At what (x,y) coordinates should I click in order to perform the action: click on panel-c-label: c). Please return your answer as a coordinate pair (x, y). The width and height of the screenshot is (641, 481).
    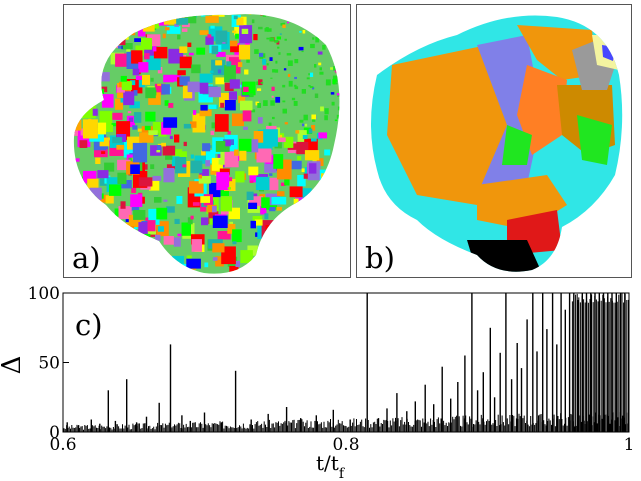
    Looking at the image, I should click on (89, 325).